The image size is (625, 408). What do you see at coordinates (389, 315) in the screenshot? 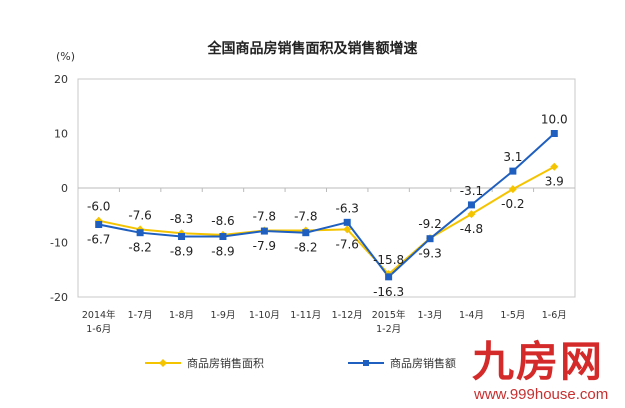
I see `x-tick-label: 2015年` at bounding box center [389, 315].